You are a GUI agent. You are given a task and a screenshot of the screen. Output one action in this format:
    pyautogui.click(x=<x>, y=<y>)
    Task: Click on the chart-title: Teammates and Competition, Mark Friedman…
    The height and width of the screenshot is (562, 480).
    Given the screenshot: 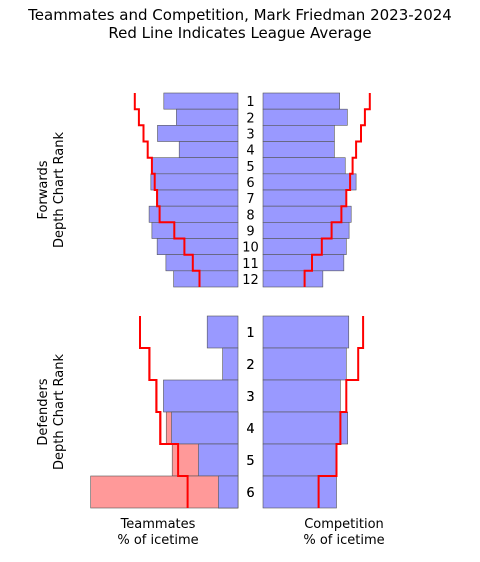 What is the action you would take?
    pyautogui.click(x=239, y=15)
    